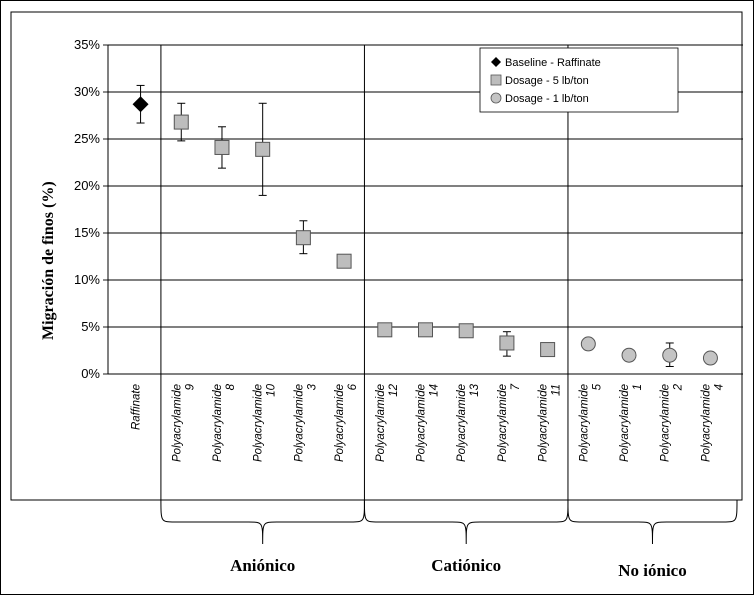 The width and height of the screenshot is (754, 595). What do you see at coordinates (553, 63) in the screenshot?
I see `legend-entry: Baseline - Raffinate` at bounding box center [553, 63].